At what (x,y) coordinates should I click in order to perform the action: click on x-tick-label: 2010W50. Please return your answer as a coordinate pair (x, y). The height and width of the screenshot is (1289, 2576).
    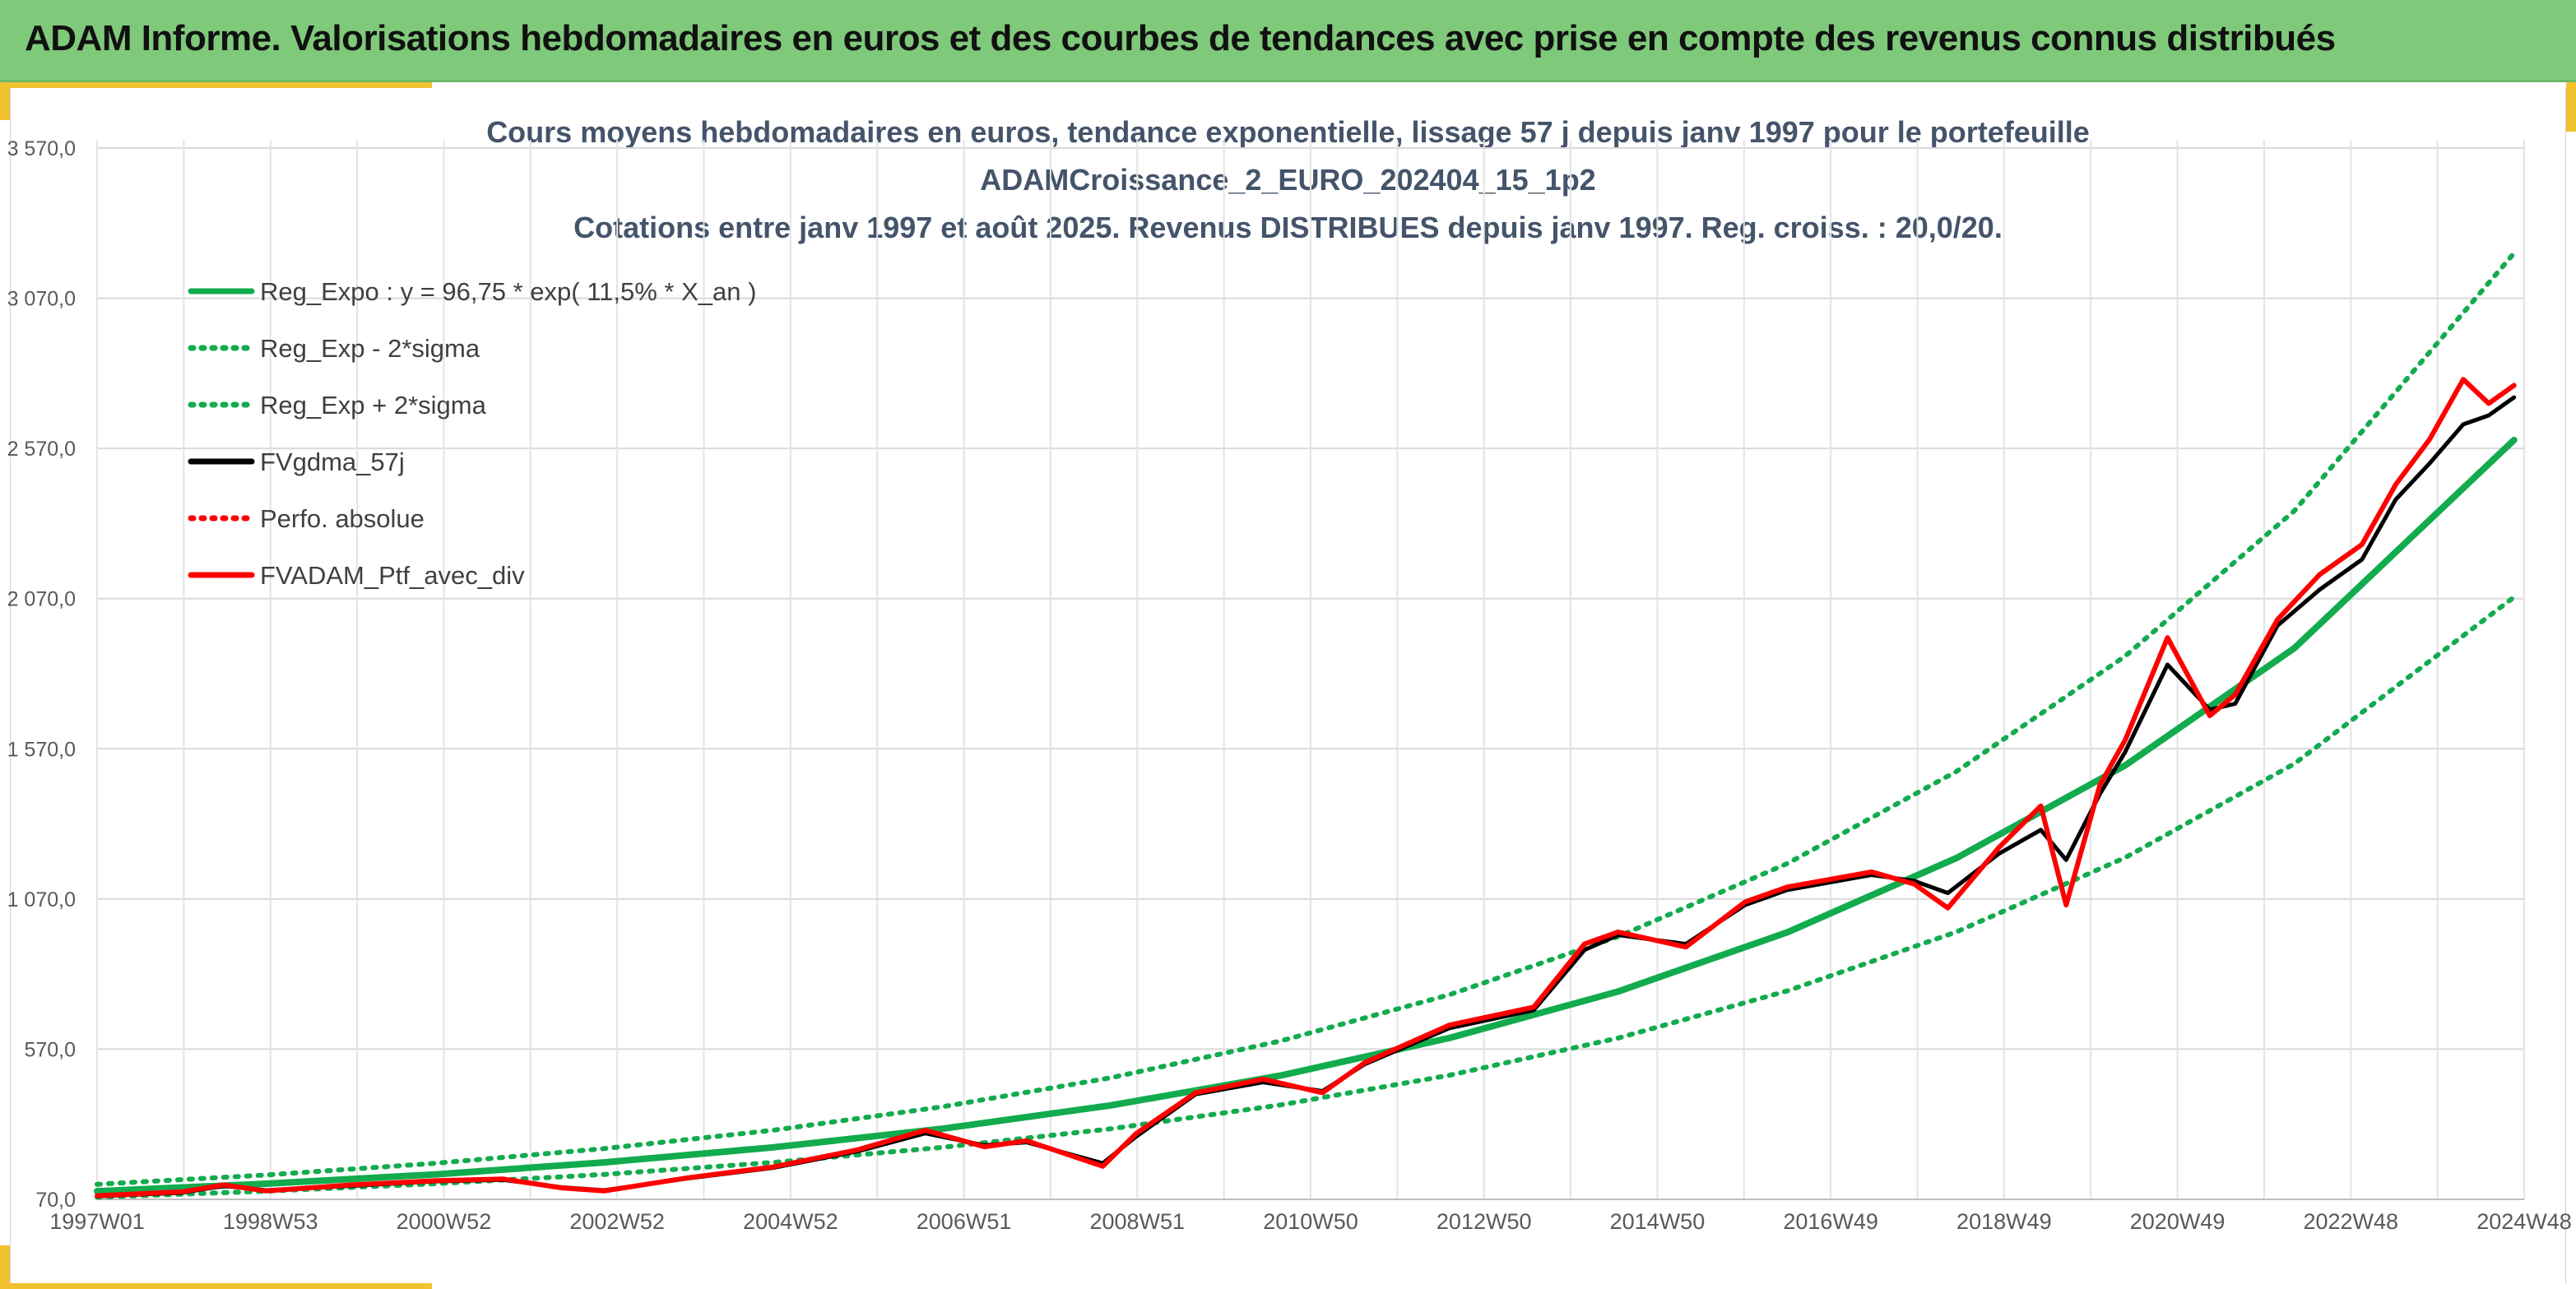
    Looking at the image, I should click on (1310, 1221).